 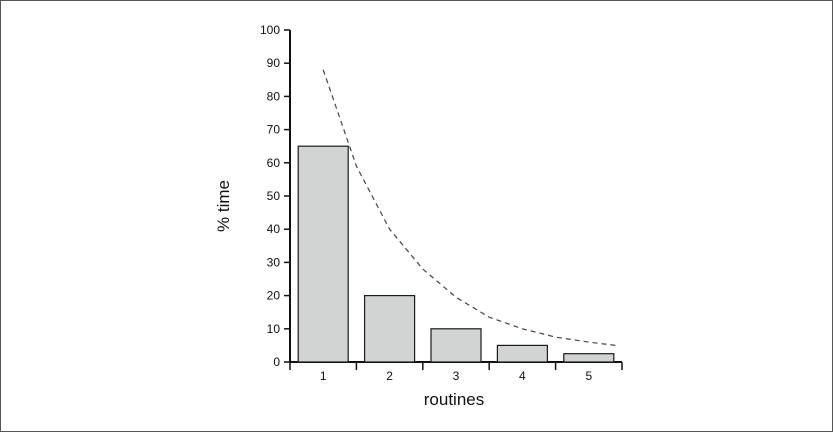 What do you see at coordinates (274, 130) in the screenshot?
I see `y-tick-label: 70` at bounding box center [274, 130].